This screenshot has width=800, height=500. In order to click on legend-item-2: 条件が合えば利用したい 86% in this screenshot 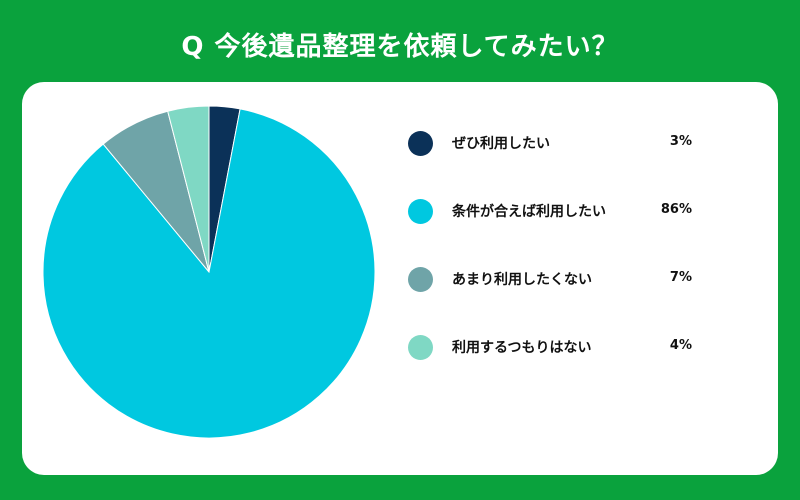, I will do `click(558, 211)`.